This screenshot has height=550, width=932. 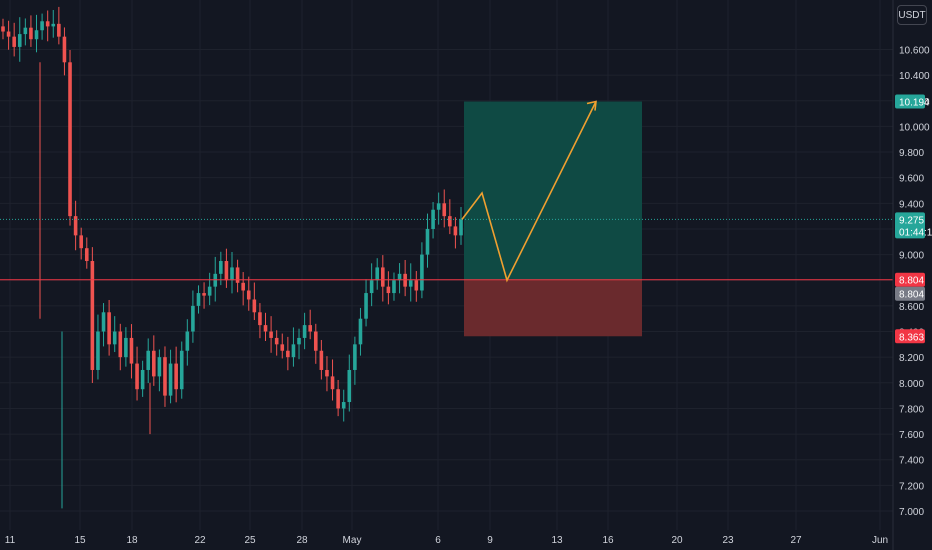 I want to click on x-tick-label: 9, so click(x=490, y=540).